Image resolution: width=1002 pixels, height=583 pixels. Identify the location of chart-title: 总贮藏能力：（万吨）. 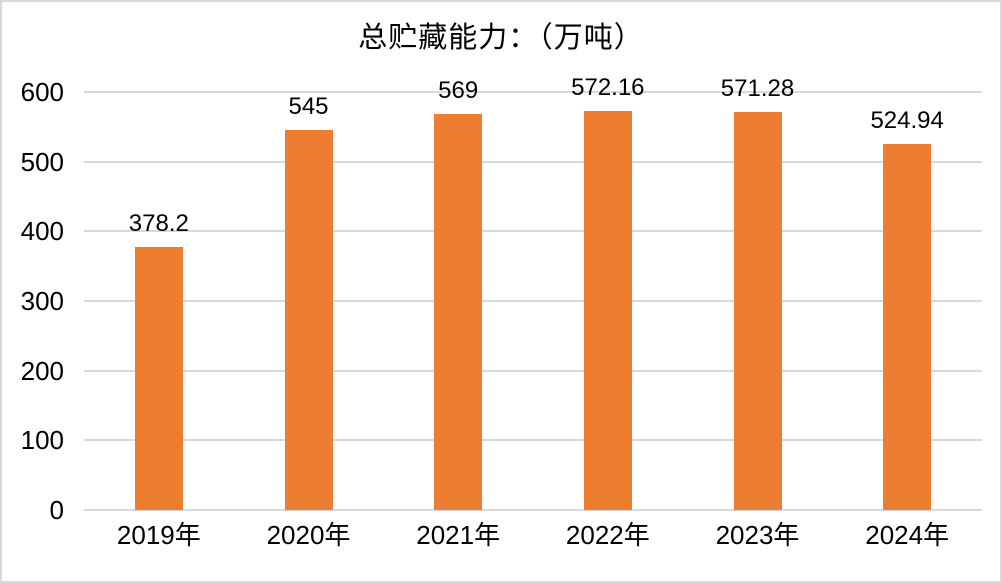
(501, 38).